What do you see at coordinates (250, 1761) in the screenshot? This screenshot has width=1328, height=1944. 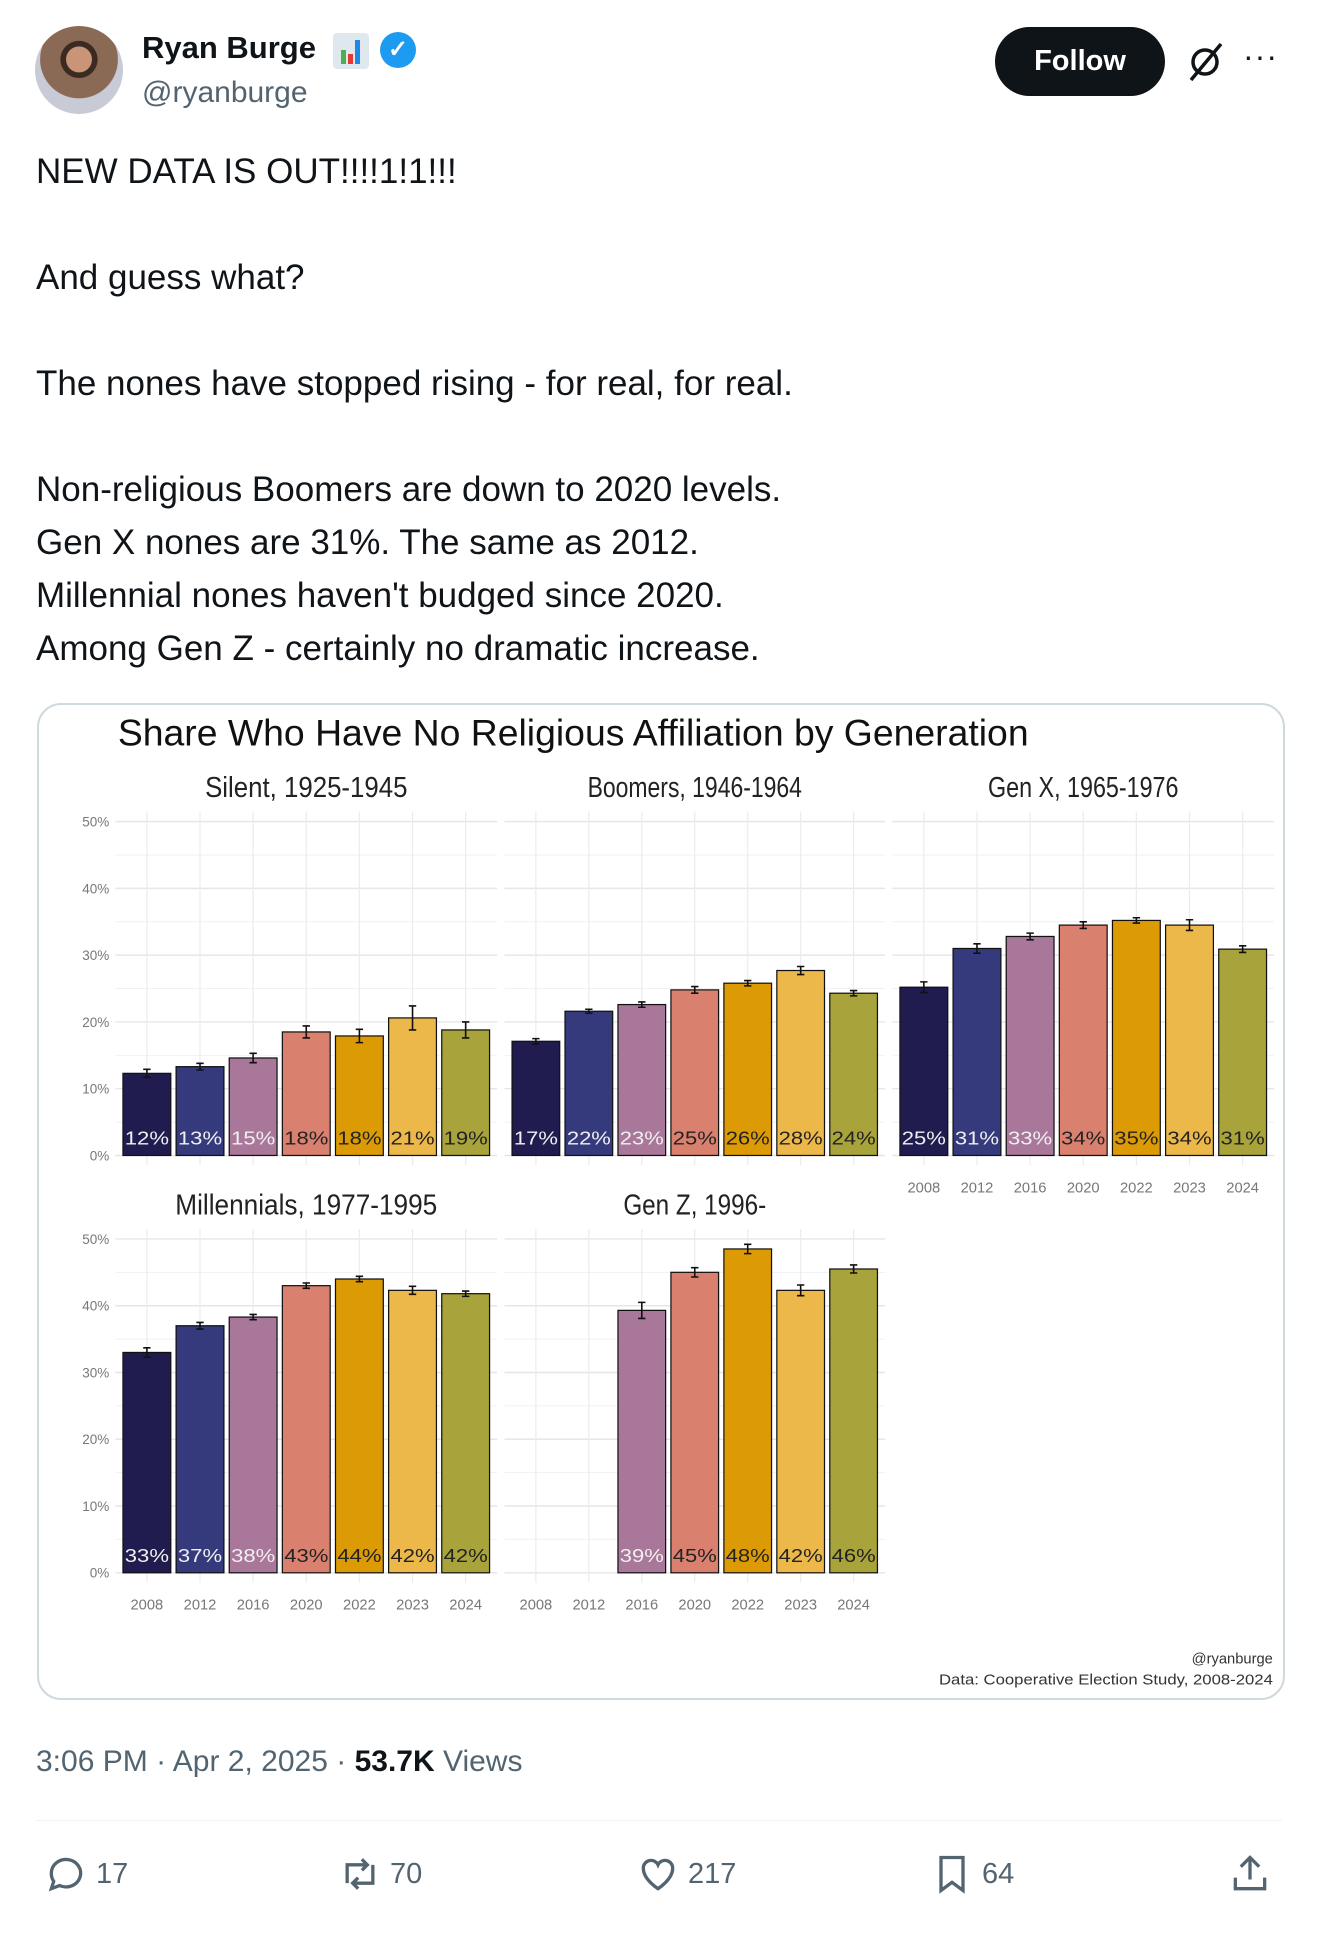 I see `date: Apr 2, 2025` at bounding box center [250, 1761].